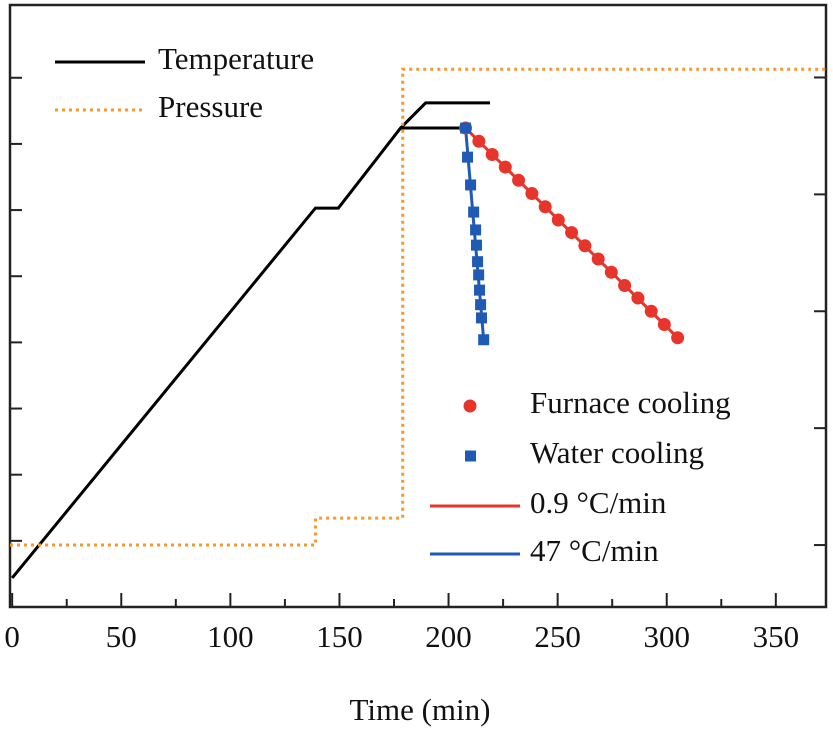 The height and width of the screenshot is (733, 833). Describe the element at coordinates (557, 636) in the screenshot. I see `x-tick-label: 250` at that location.